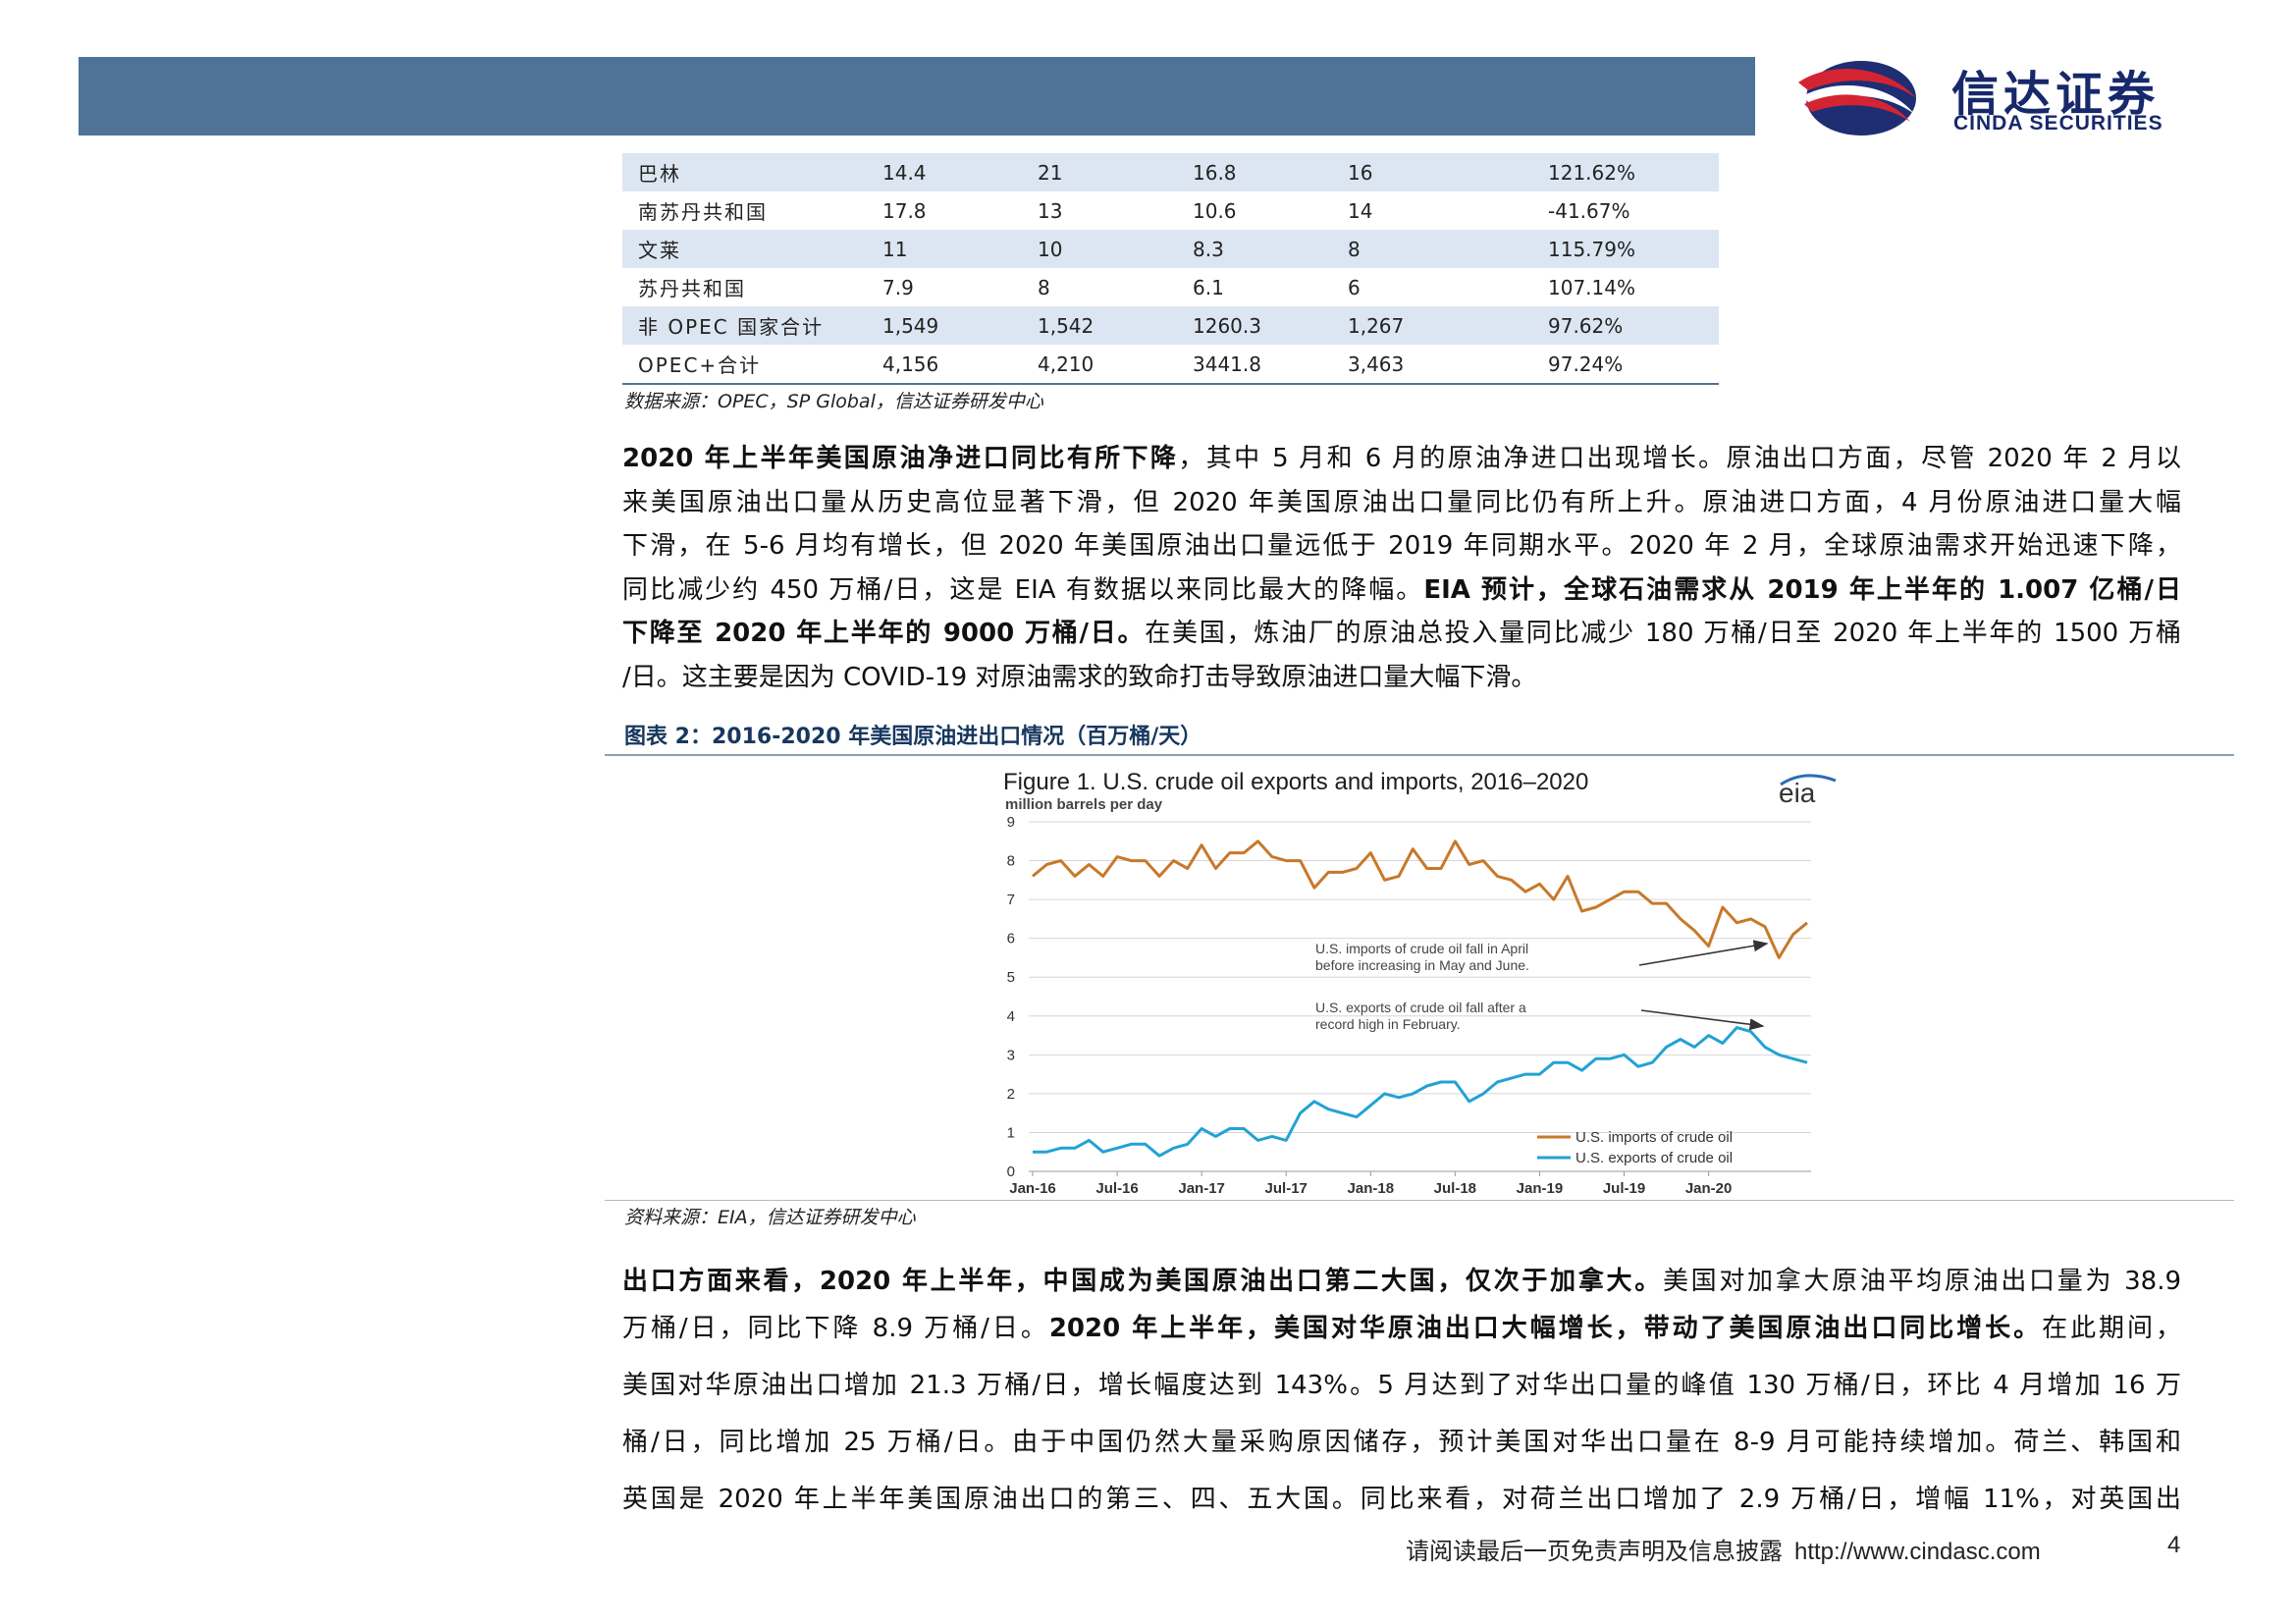  I want to click on annotation-imports-line1: U.S. imports of crude oil fall in April, so click(1421, 948).